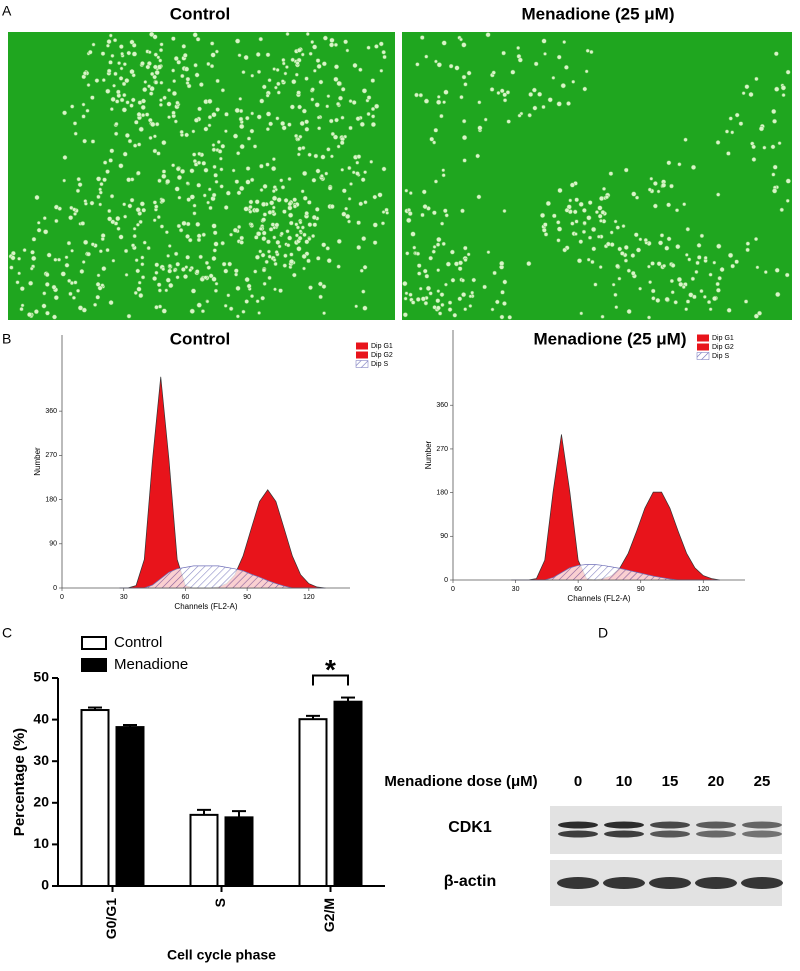  Describe the element at coordinates (615, 507) in the screenshot. I see `area-fill` at that location.